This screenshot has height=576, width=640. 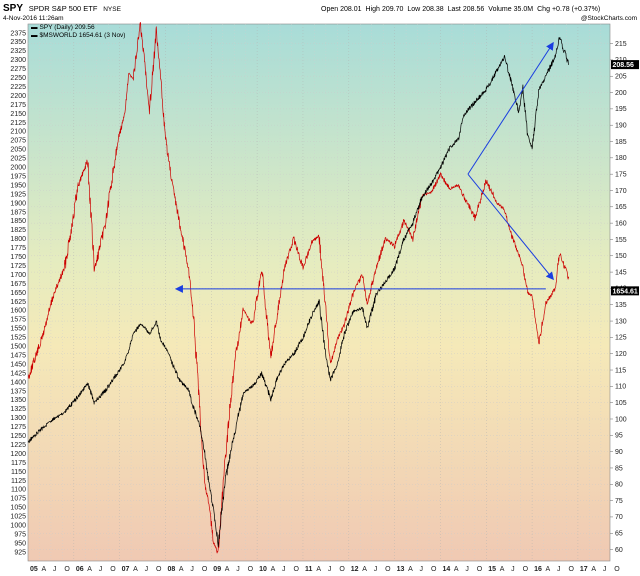 I want to click on left-tick-label: 1050, so click(x=18, y=508).